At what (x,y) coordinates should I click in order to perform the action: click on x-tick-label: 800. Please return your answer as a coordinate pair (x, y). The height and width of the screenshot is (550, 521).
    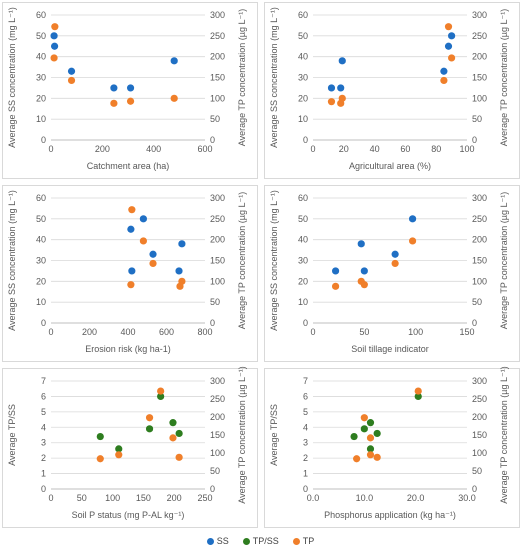
    Looking at the image, I should click on (204, 332).